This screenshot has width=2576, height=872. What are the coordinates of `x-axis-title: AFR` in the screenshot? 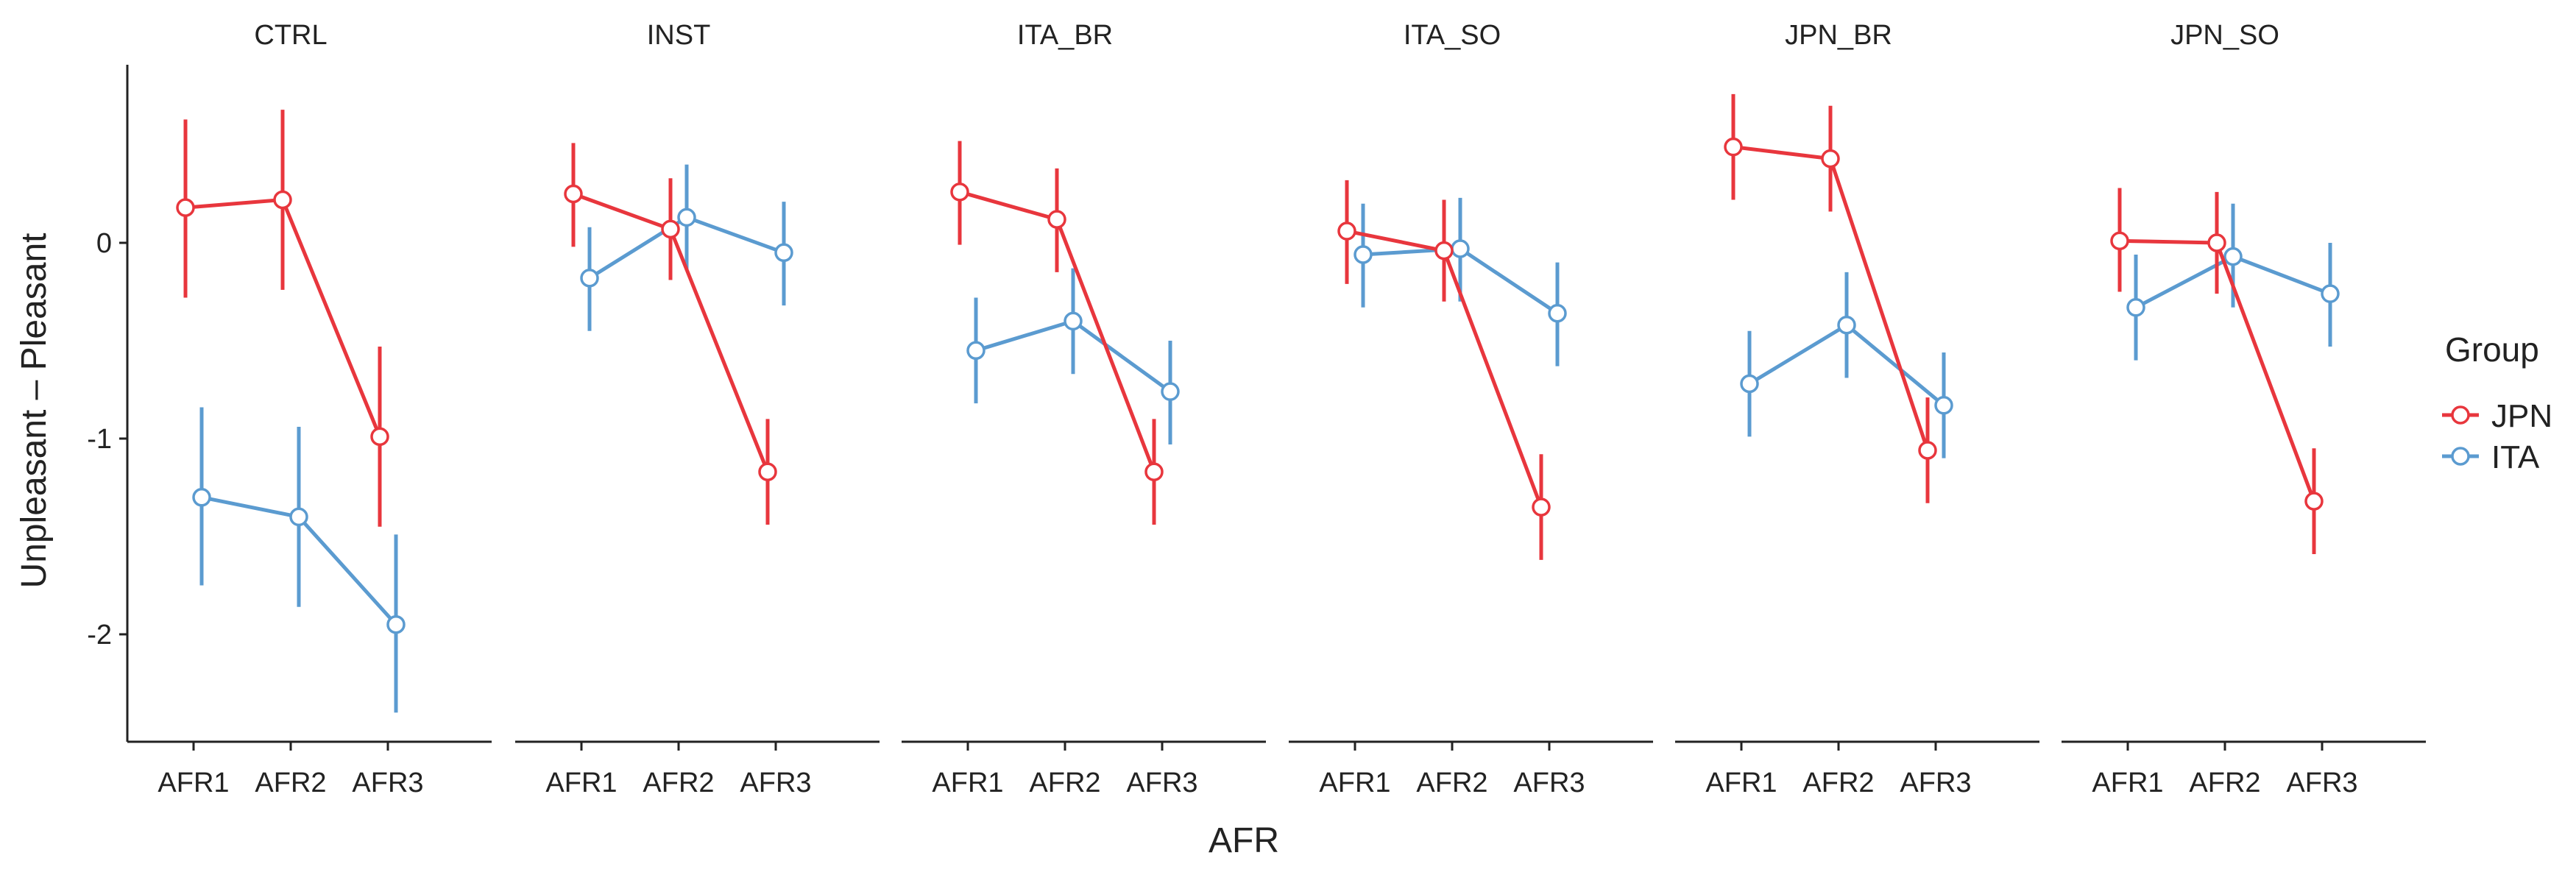 It's located at (1244, 841).